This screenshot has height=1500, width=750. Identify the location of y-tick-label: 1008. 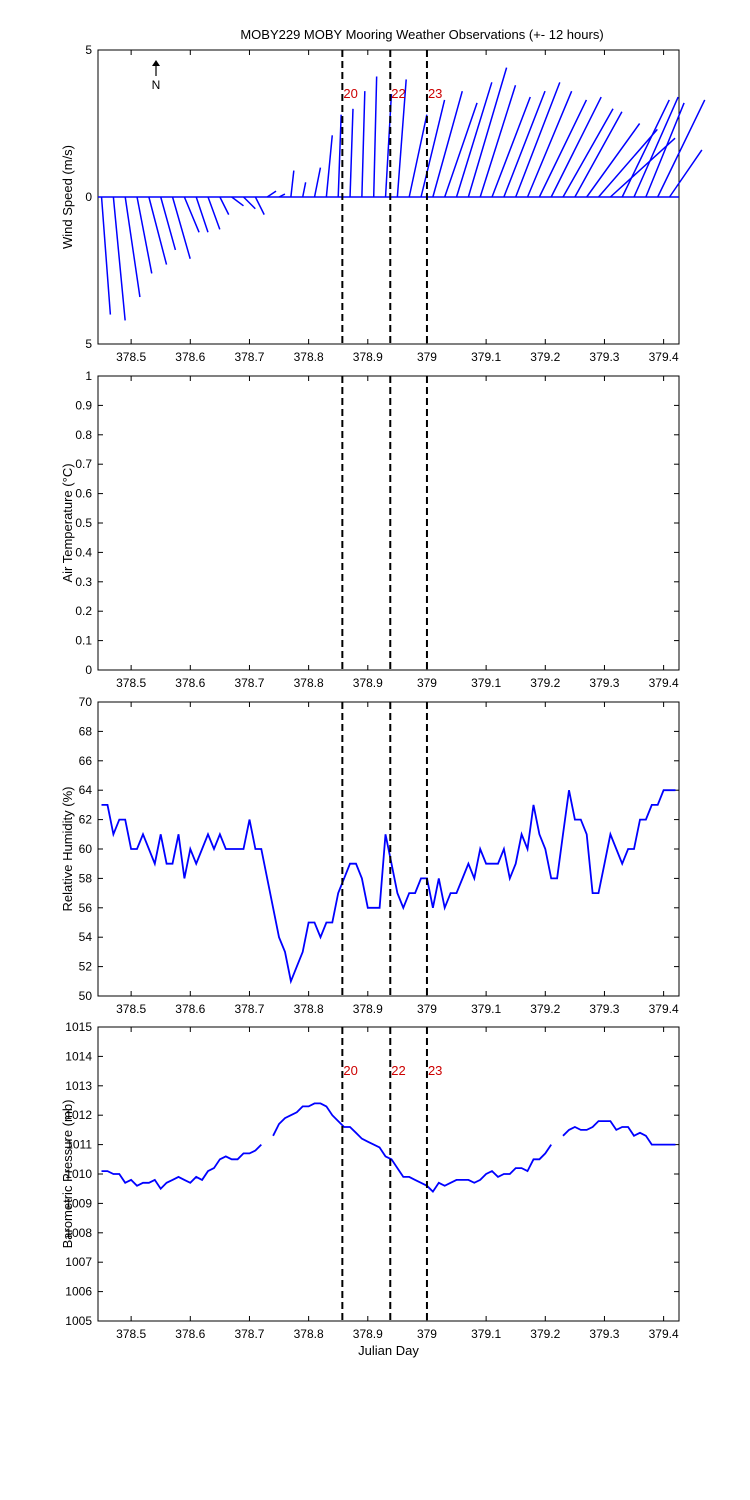
(78, 1233).